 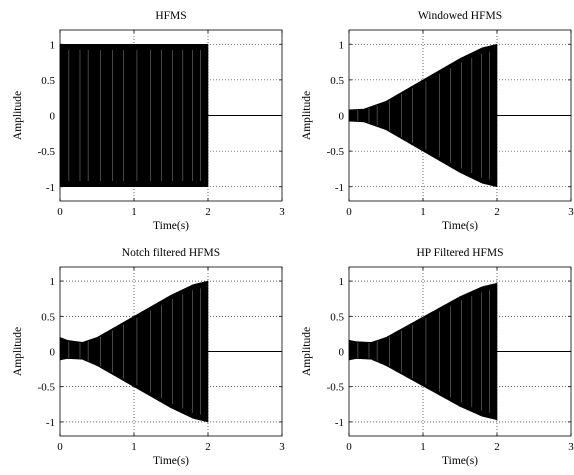 I want to click on subplot-title: HFMS, so click(x=170, y=16).